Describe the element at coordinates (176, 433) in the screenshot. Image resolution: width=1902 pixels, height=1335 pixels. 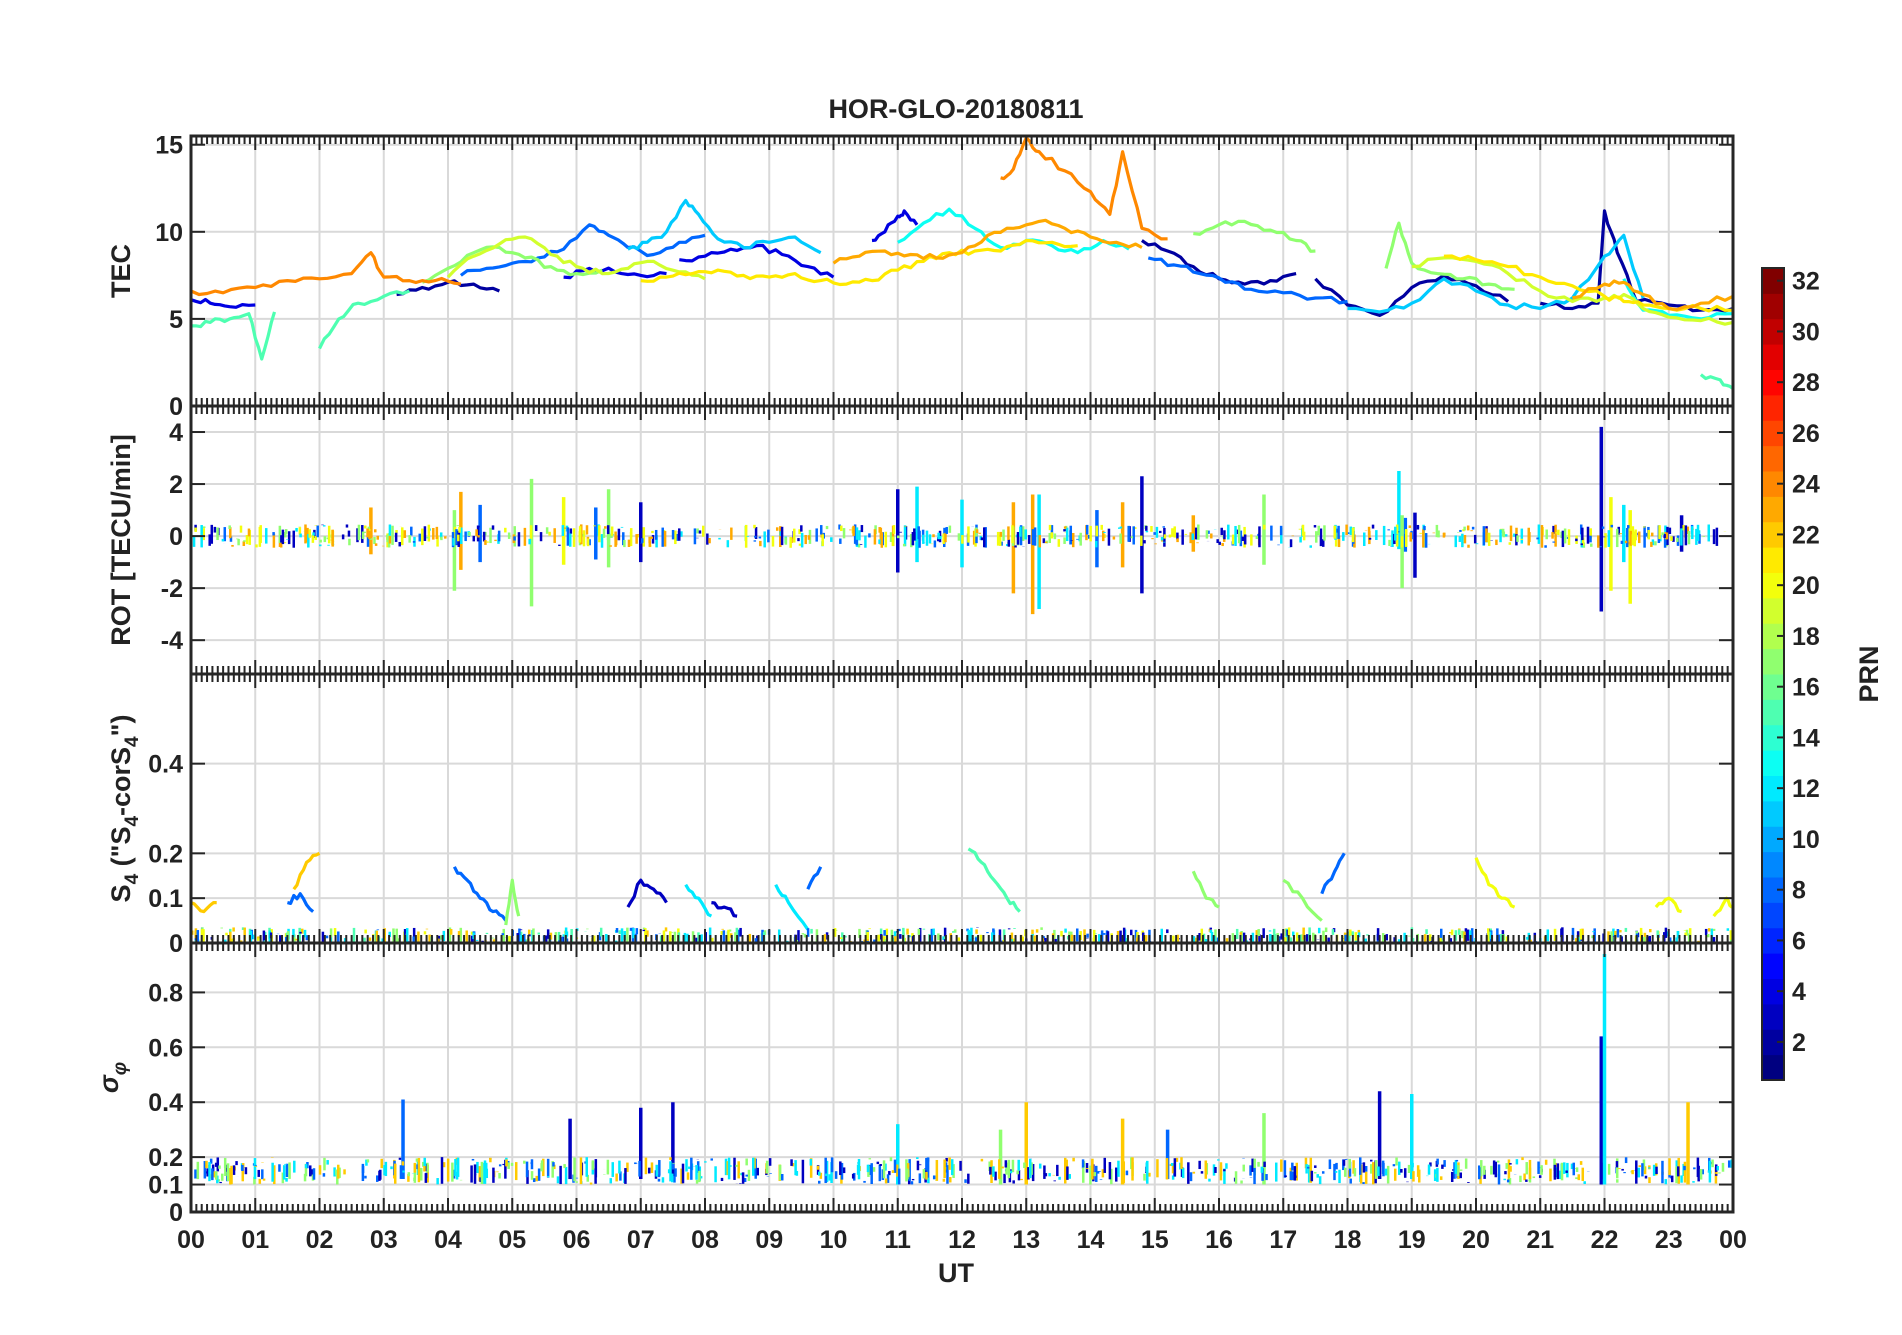
I see `y-tick-label: 4` at that location.